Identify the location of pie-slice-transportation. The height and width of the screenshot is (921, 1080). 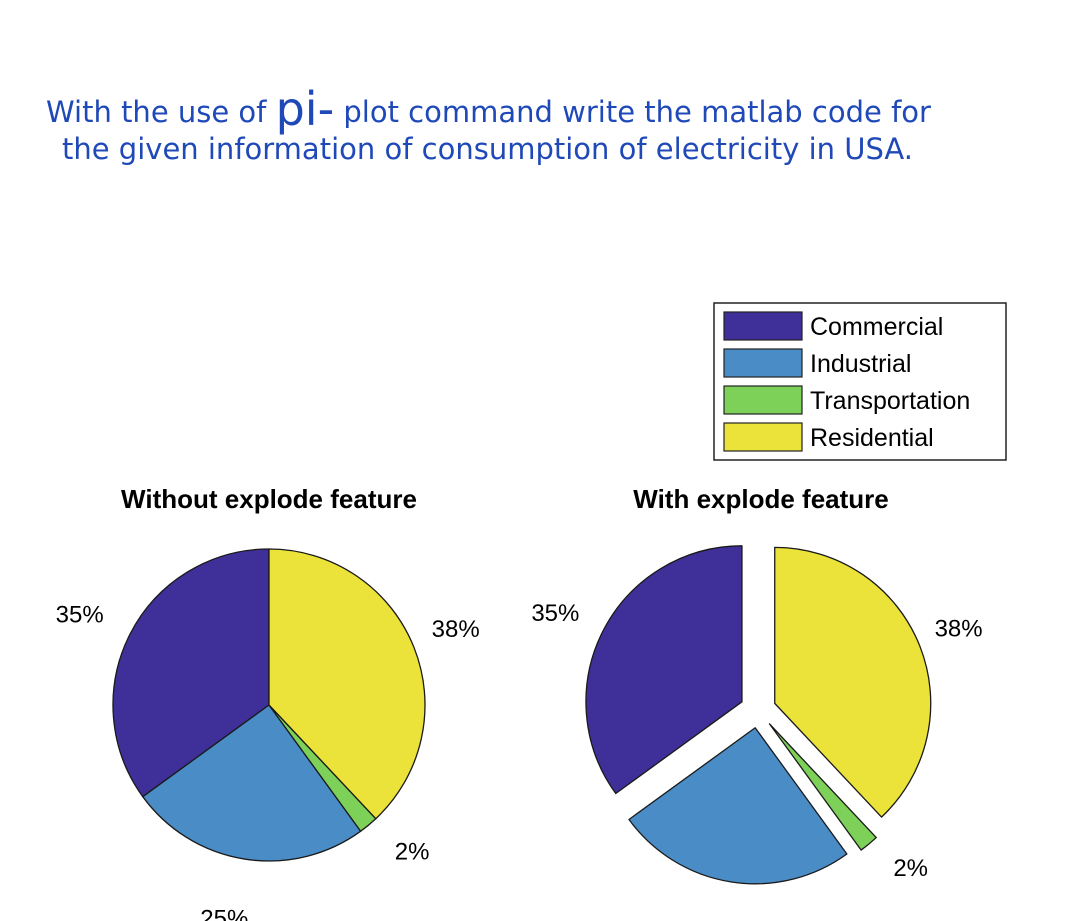
(822, 787).